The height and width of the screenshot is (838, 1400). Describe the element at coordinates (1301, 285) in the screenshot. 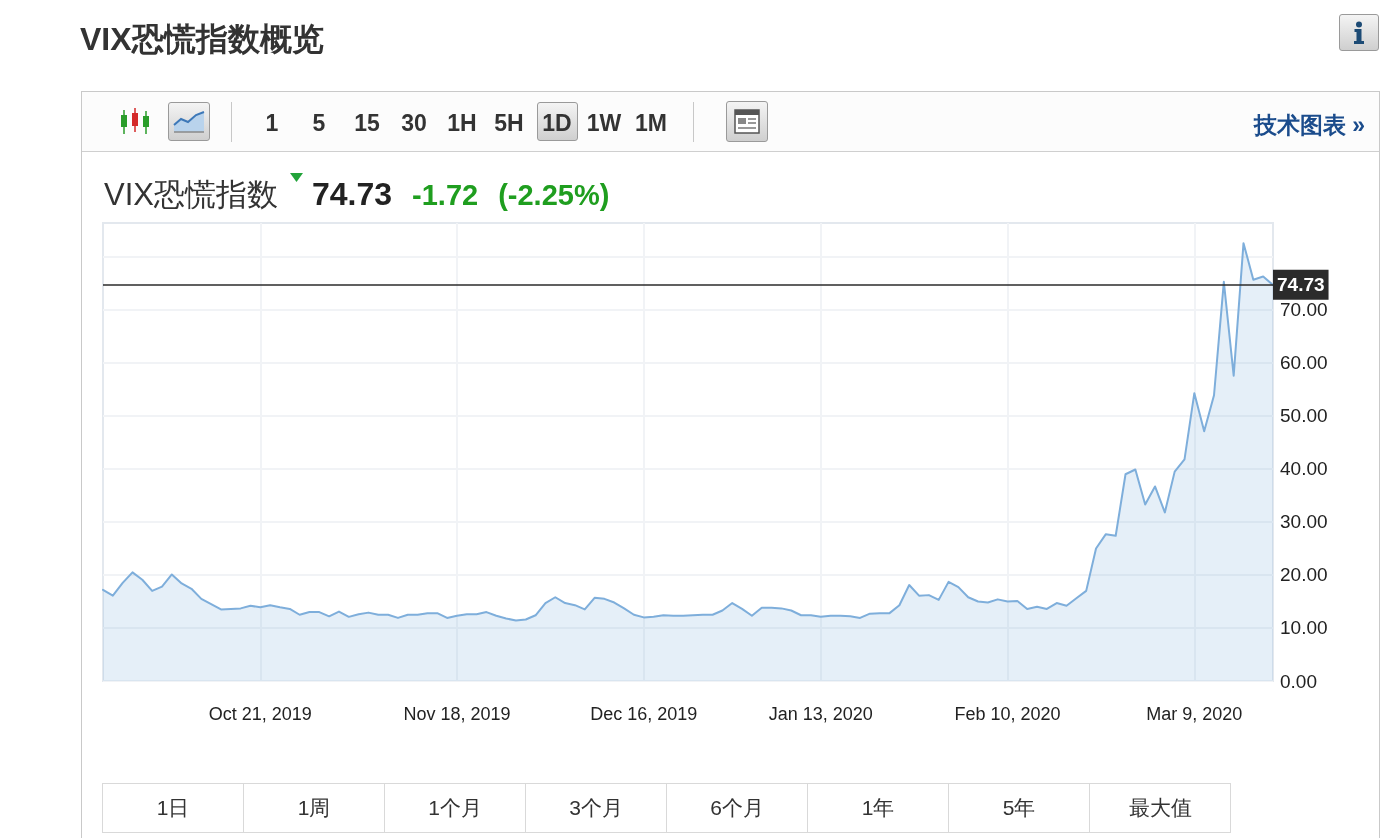

I see `ref-line-label: 74.73` at that location.